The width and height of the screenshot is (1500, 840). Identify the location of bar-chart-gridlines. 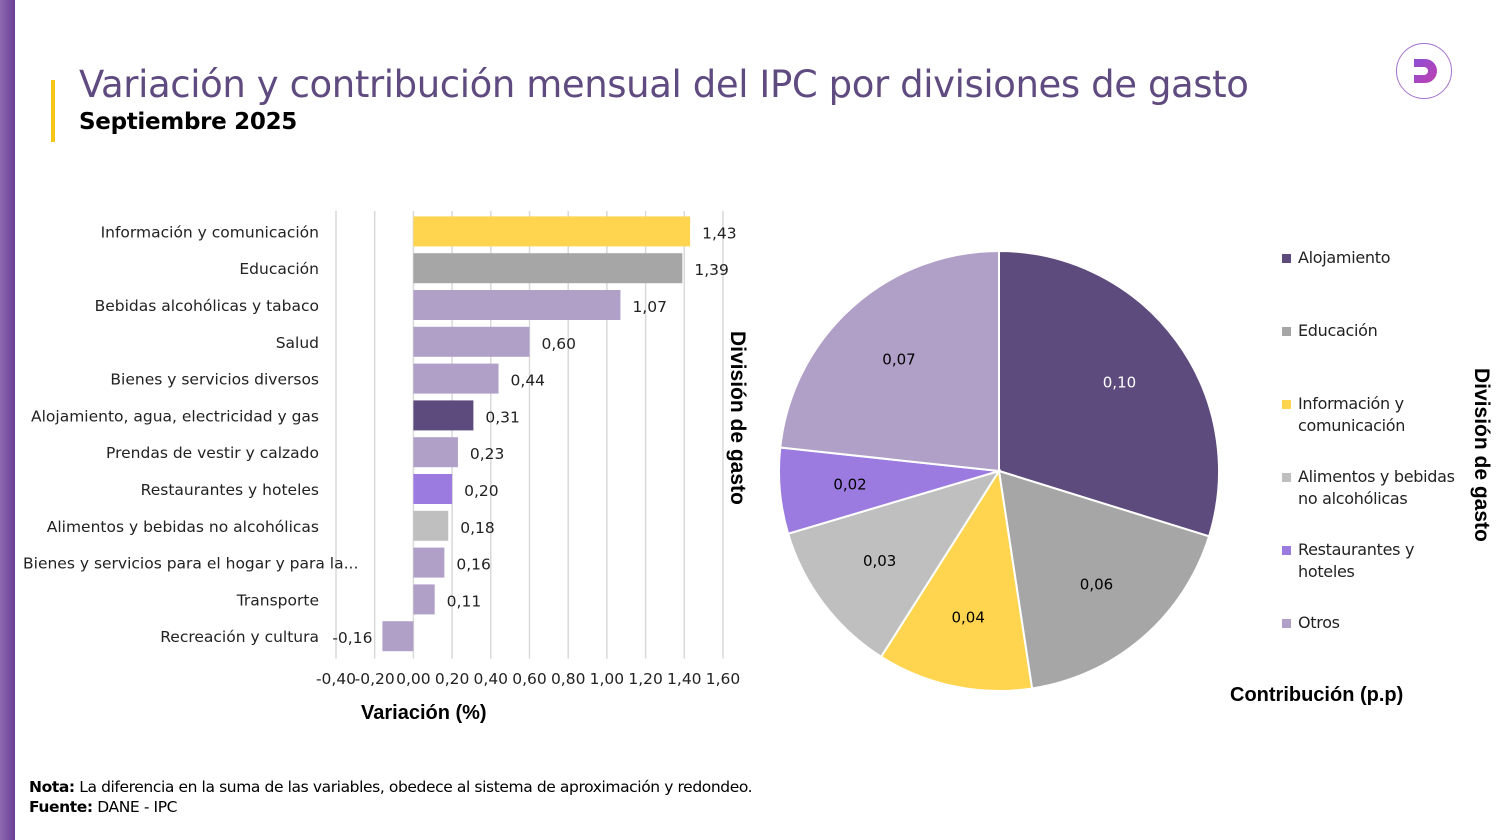
(529, 435).